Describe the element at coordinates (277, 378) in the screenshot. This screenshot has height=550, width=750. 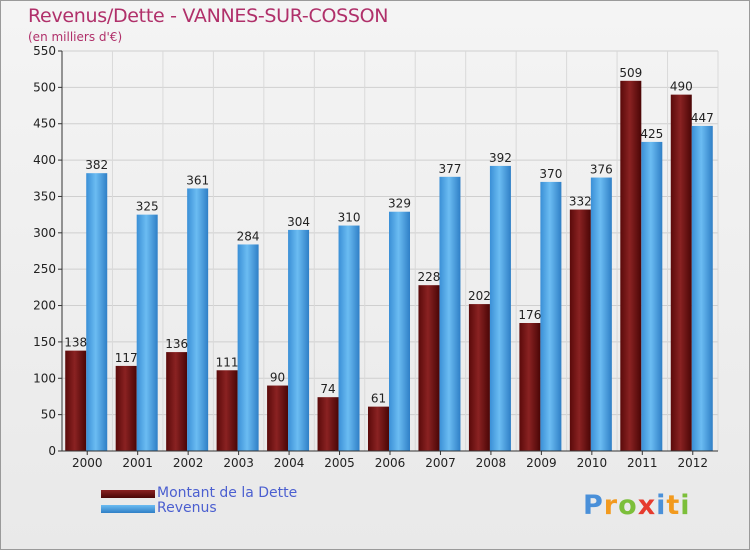
I see `data-label-debt-2004: 90` at that location.